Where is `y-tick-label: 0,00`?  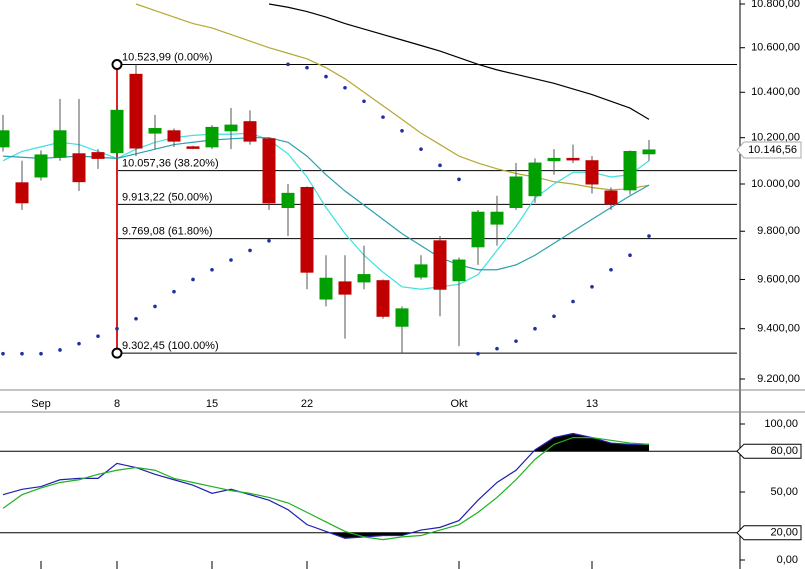
y-tick-label: 0,00 is located at coordinates (787, 560).